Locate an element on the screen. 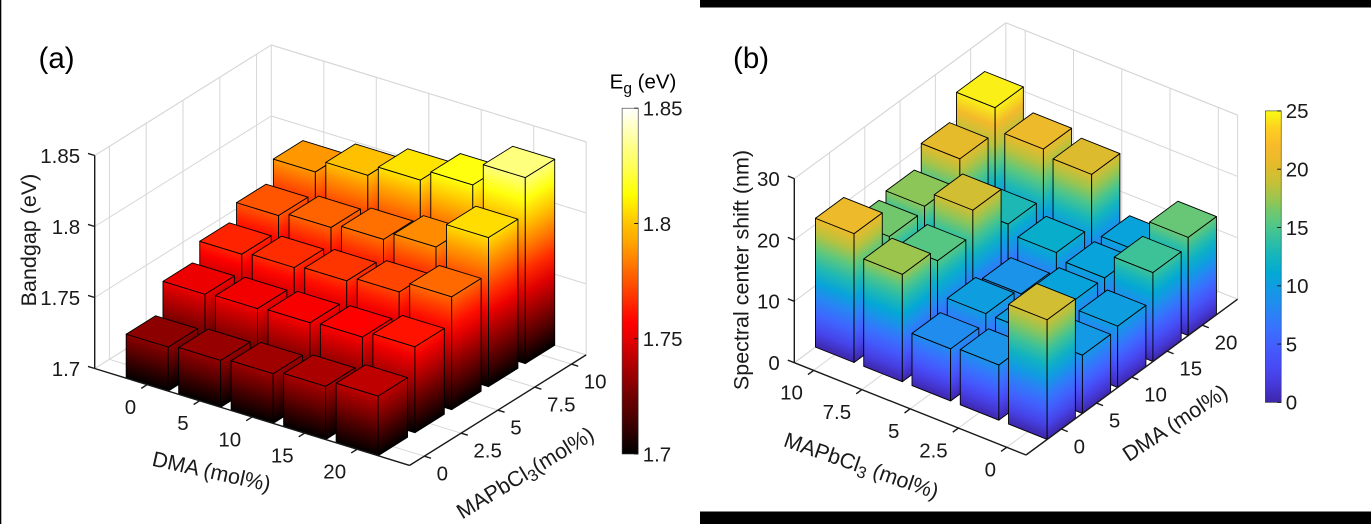 The height and width of the screenshot is (529, 1371). svg-text: (a) is located at coordinates (57, 58).